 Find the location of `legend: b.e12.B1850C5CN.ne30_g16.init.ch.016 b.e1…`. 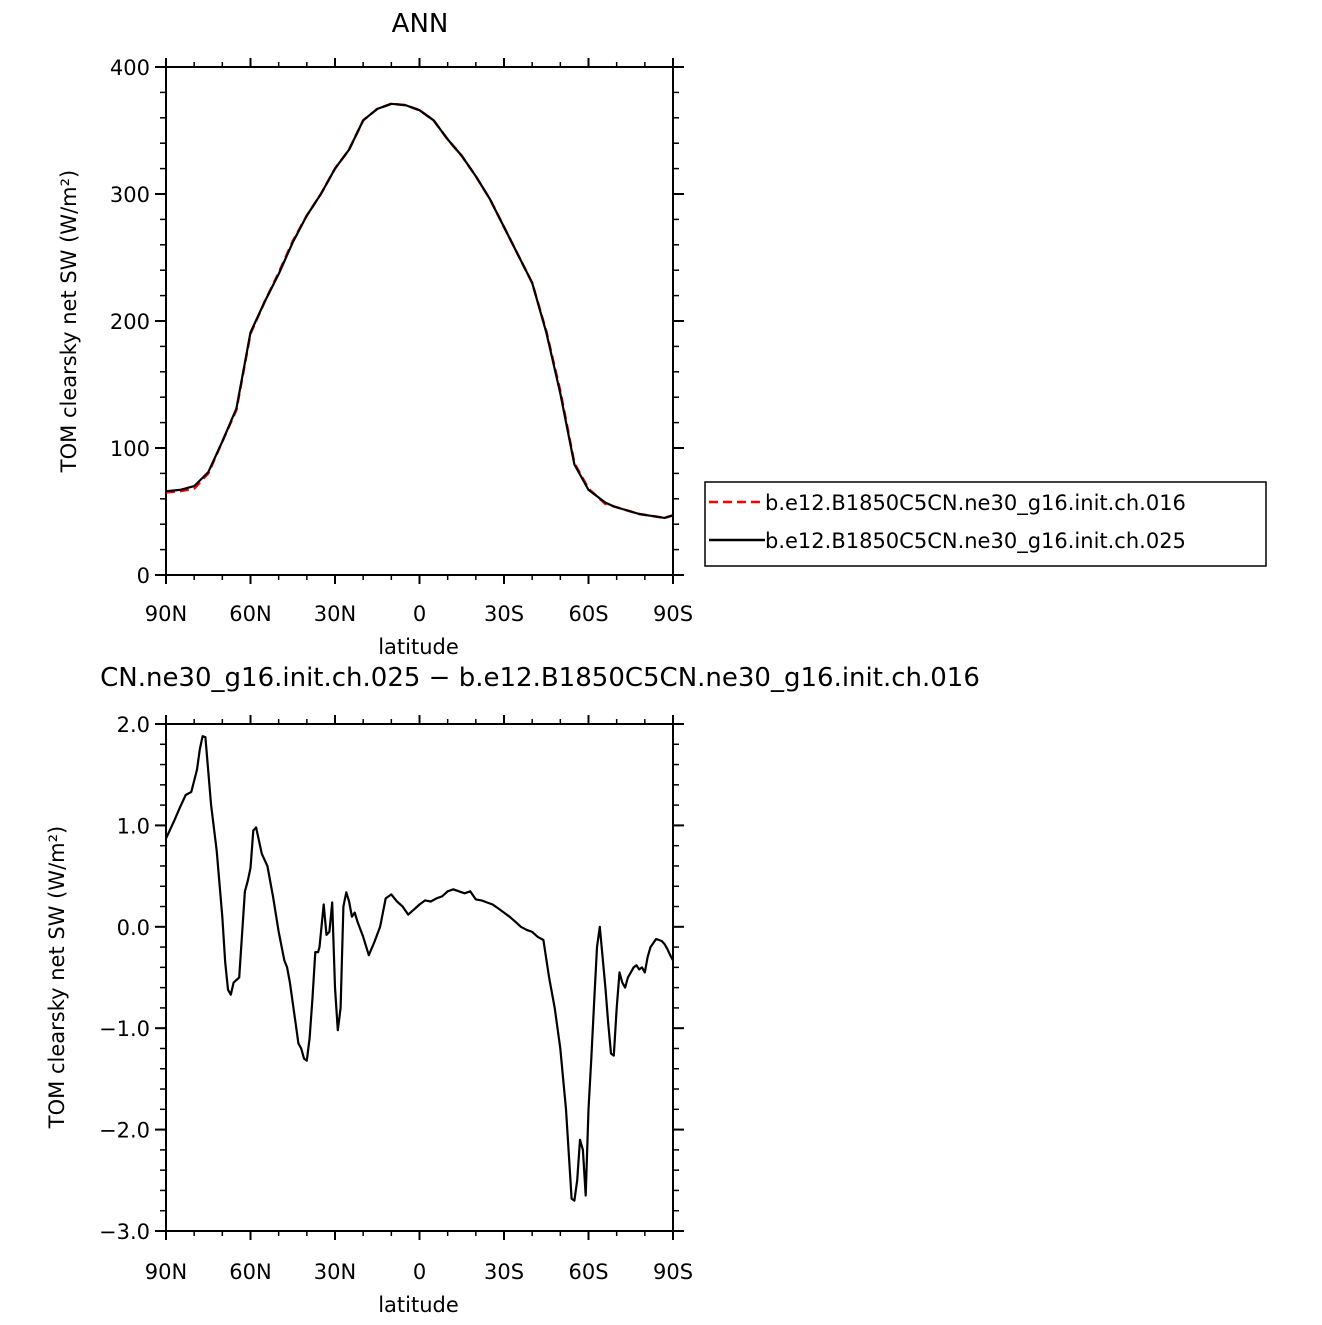

legend: b.e12.B1850C5CN.ne30_g16.init.ch.016 b.e1… is located at coordinates (985, 524).